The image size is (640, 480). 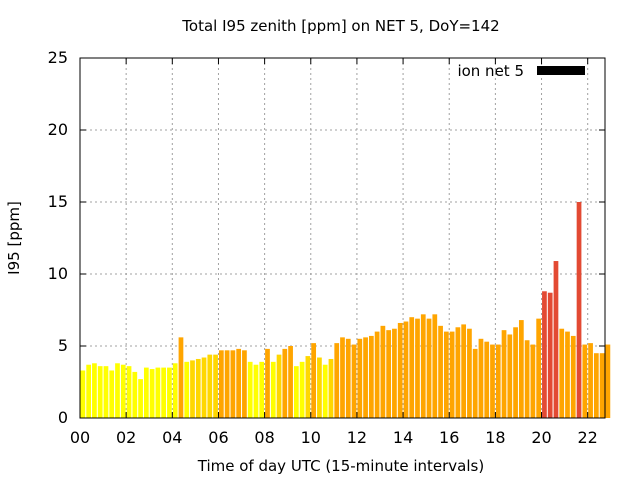 I want to click on y-axis-label: I95 [ppm], so click(x=14, y=238).